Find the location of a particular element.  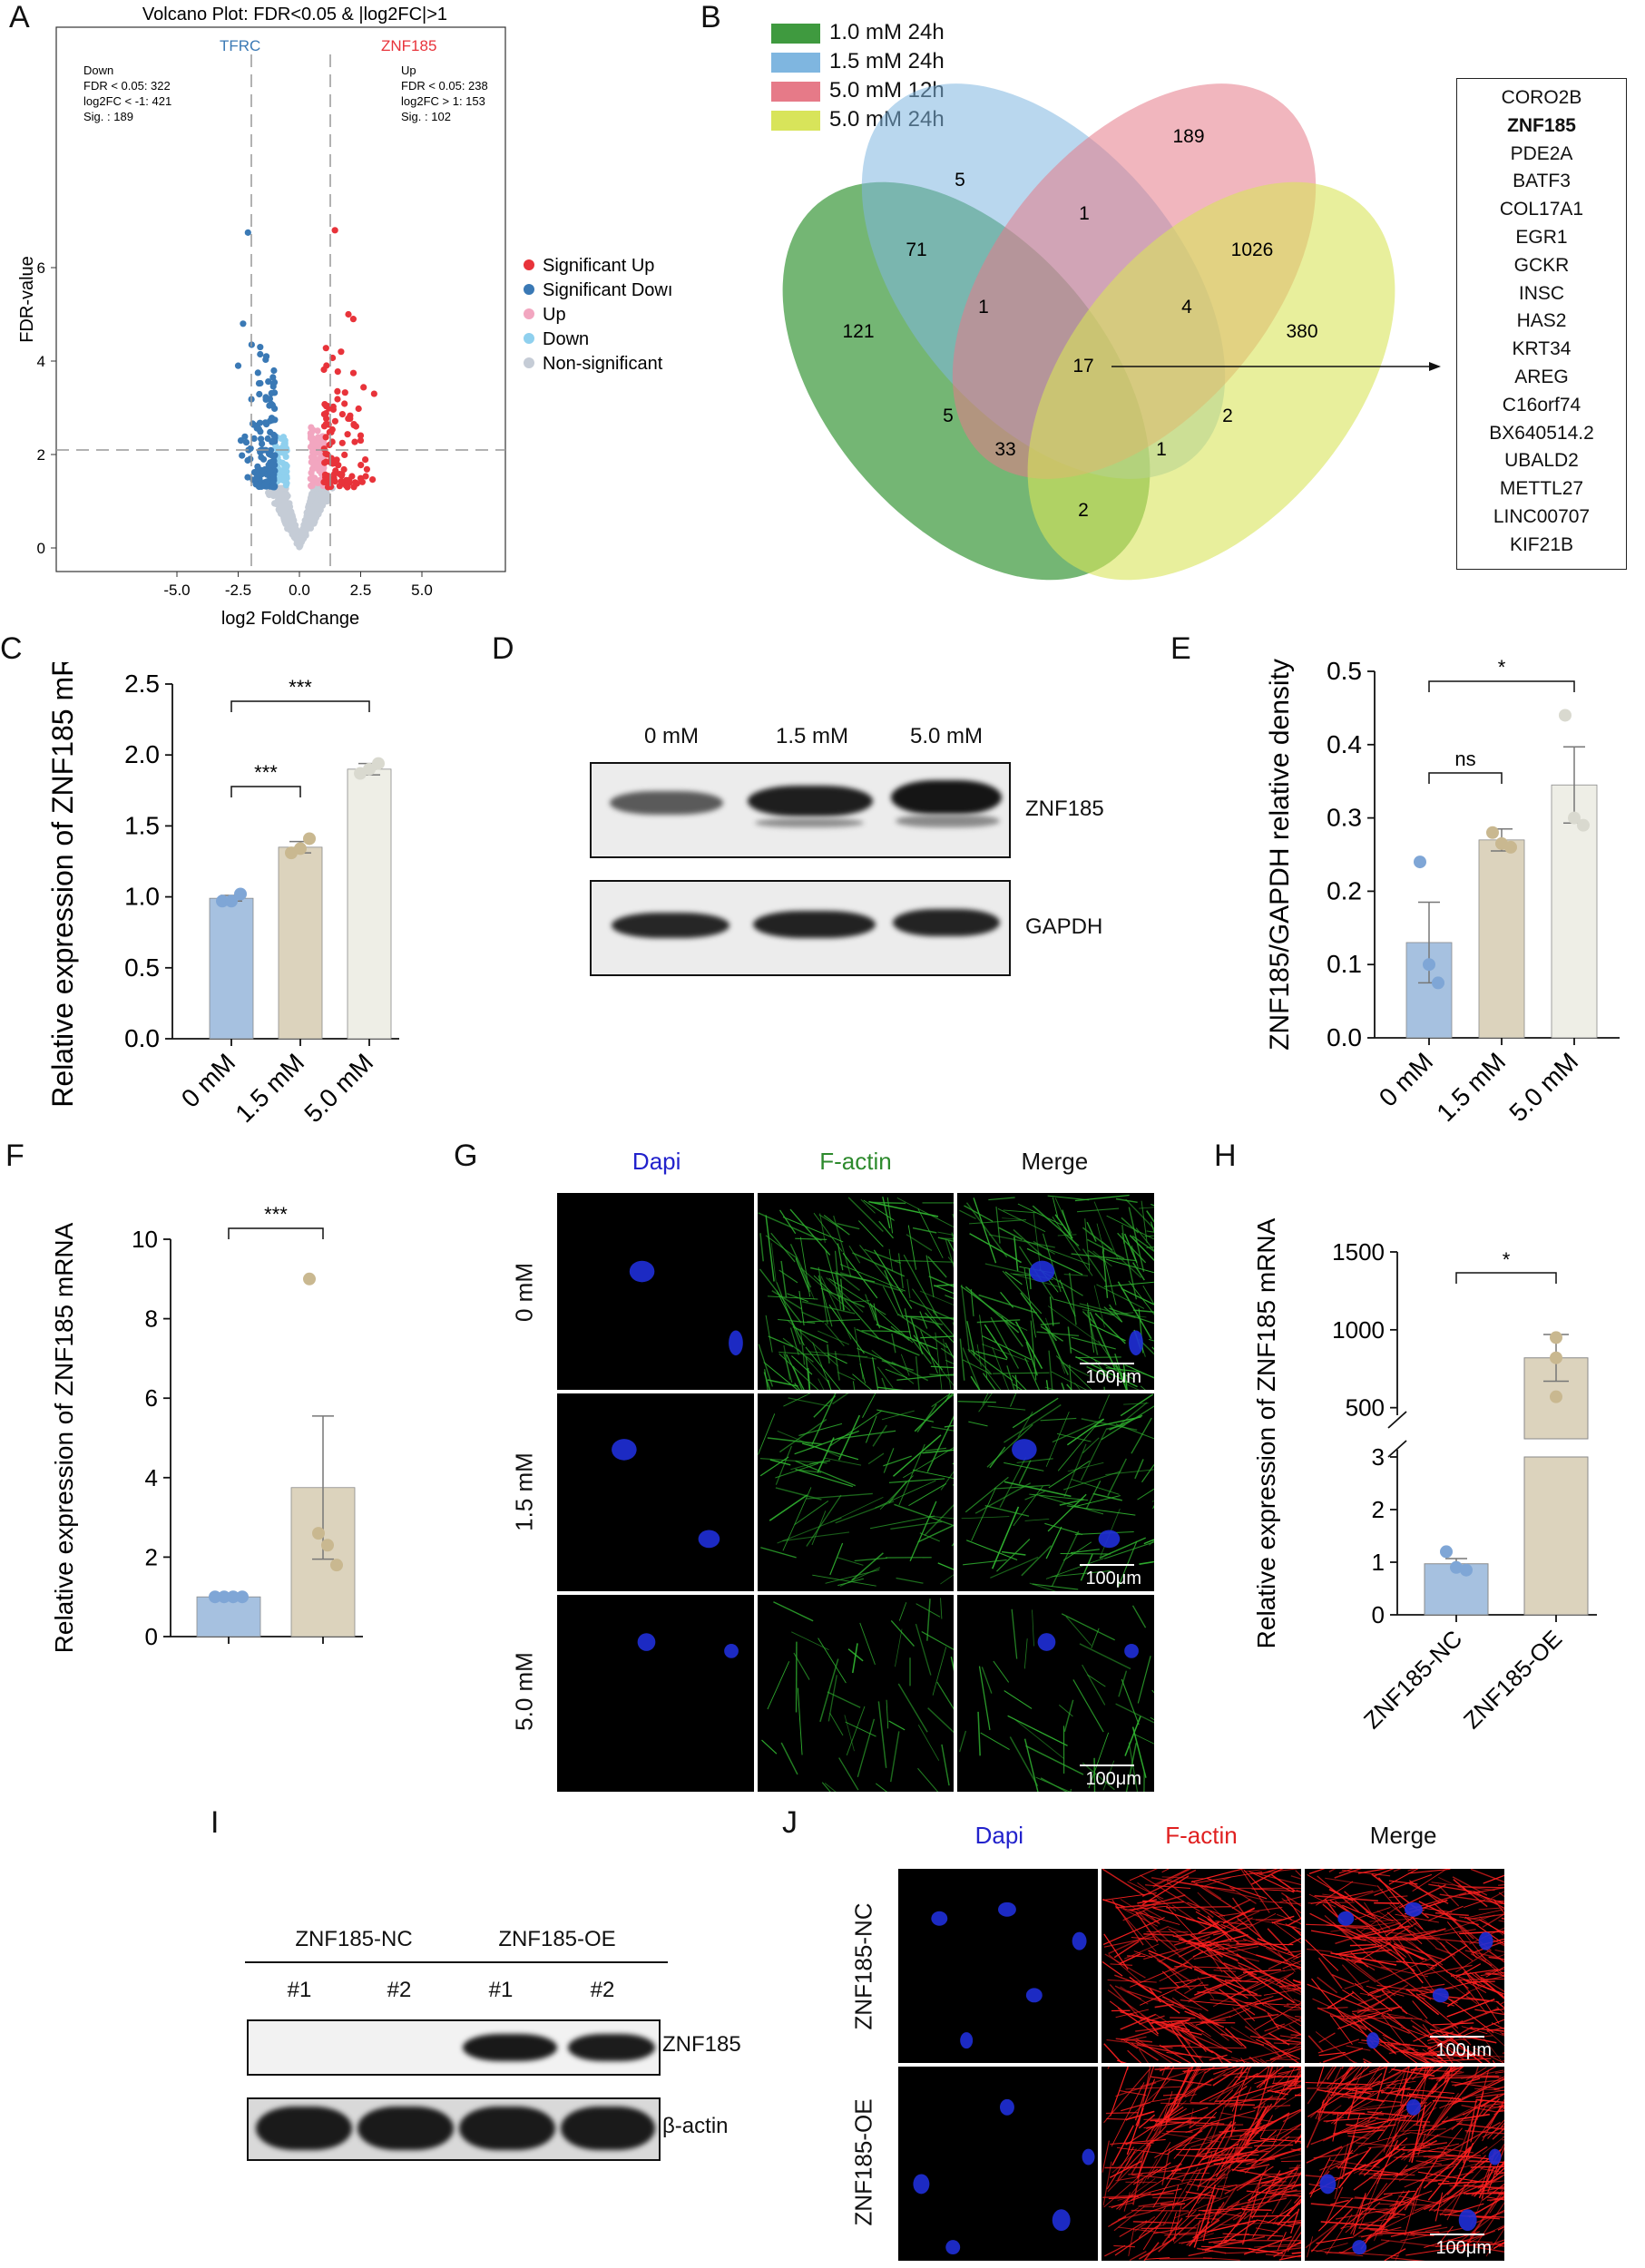

blot-znf185-d is located at coordinates (800, 810).